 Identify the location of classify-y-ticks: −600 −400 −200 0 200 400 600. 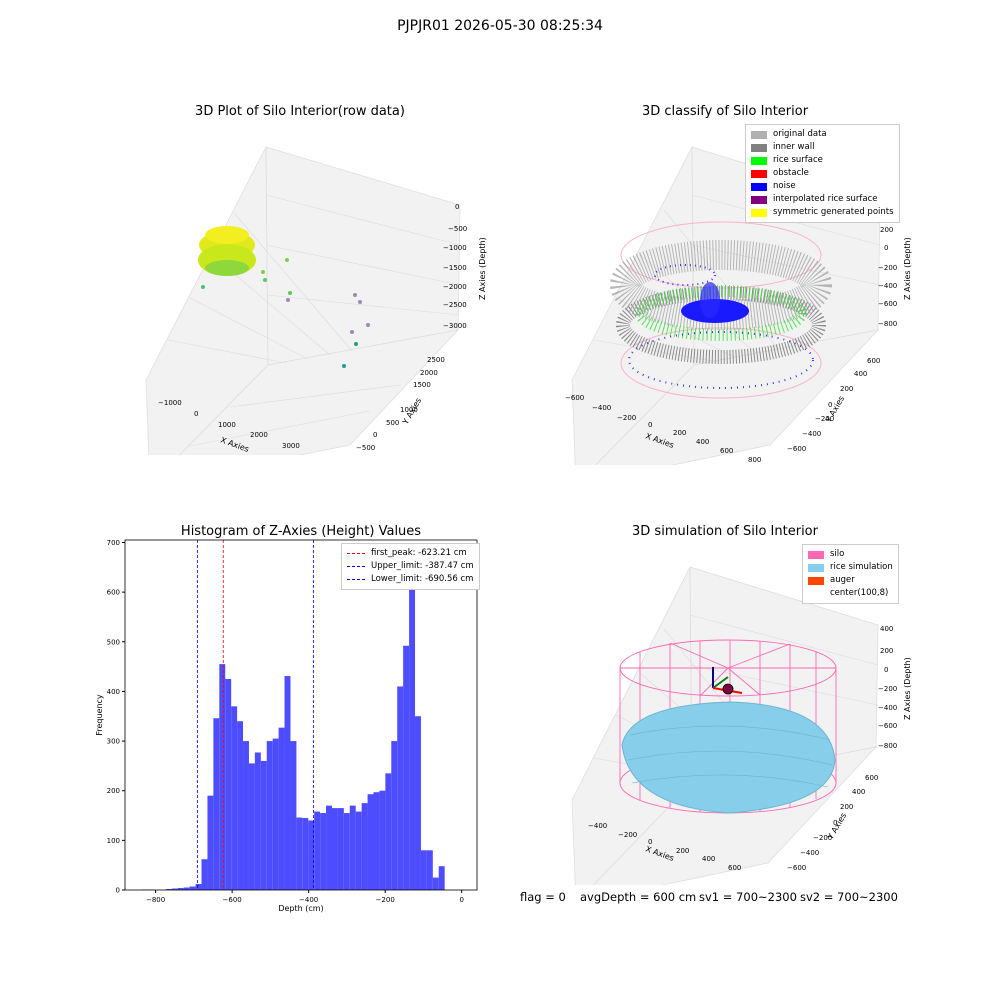
(833, 405).